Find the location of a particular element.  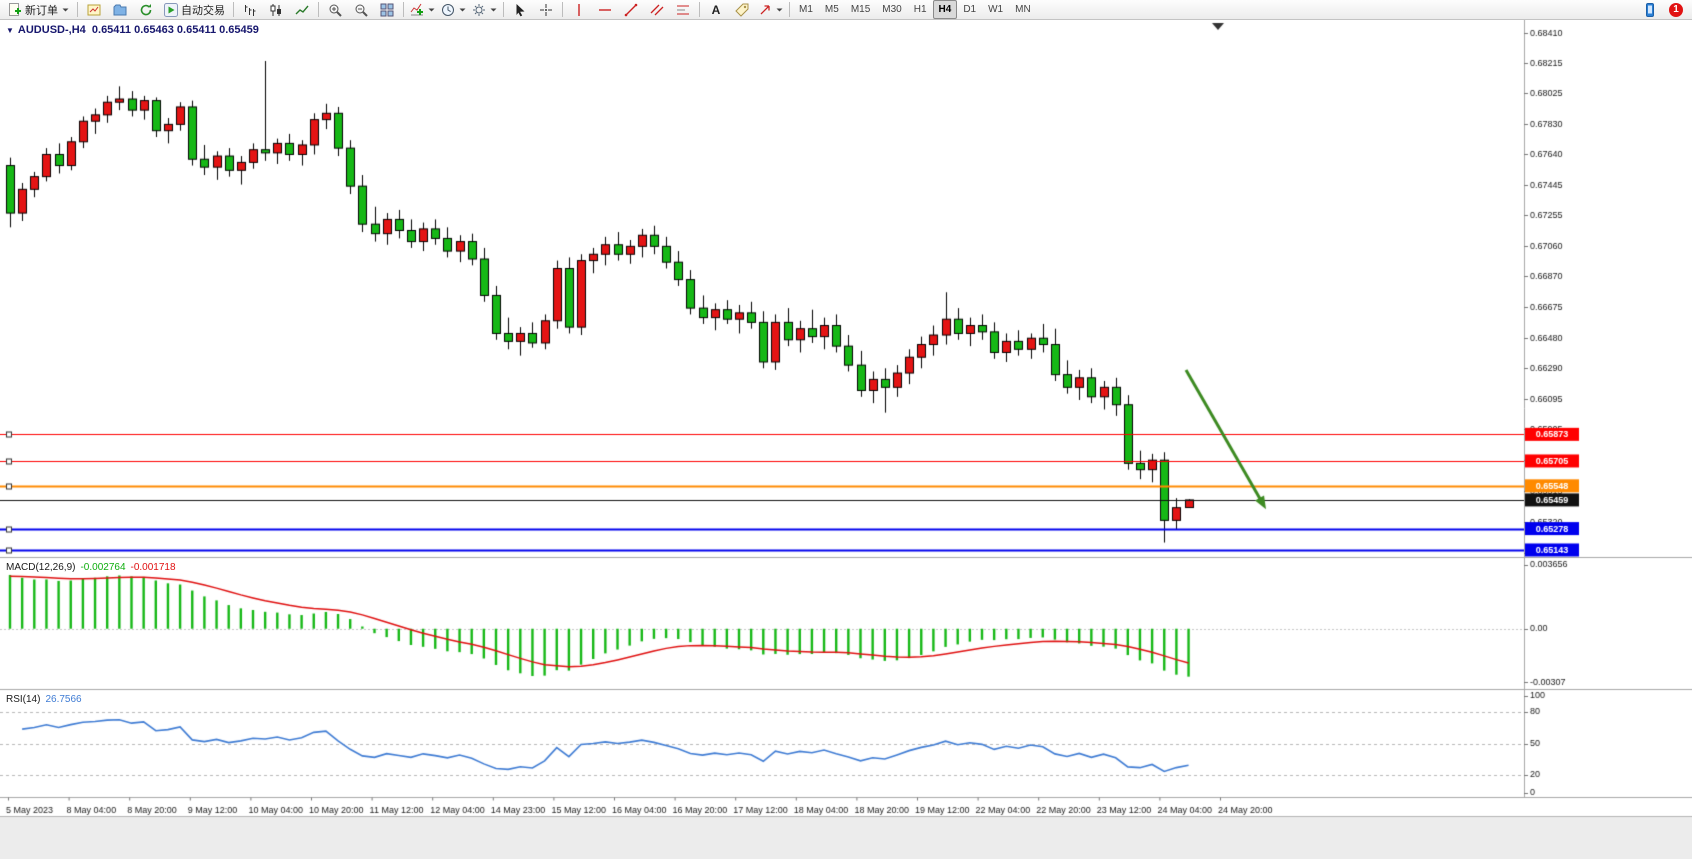

indicators-icon is located at coordinates (417, 10).